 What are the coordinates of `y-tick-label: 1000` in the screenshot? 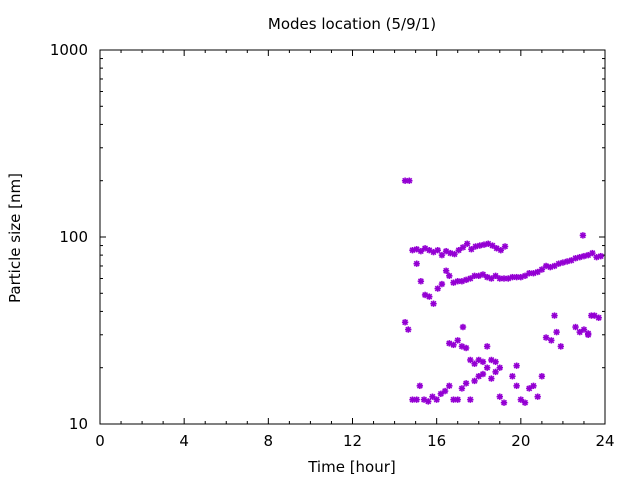 It's located at (69, 50).